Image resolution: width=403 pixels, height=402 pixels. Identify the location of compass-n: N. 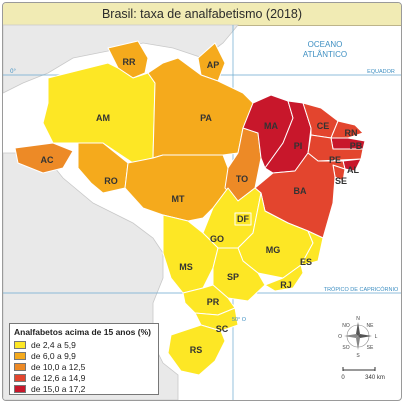
(358, 319).